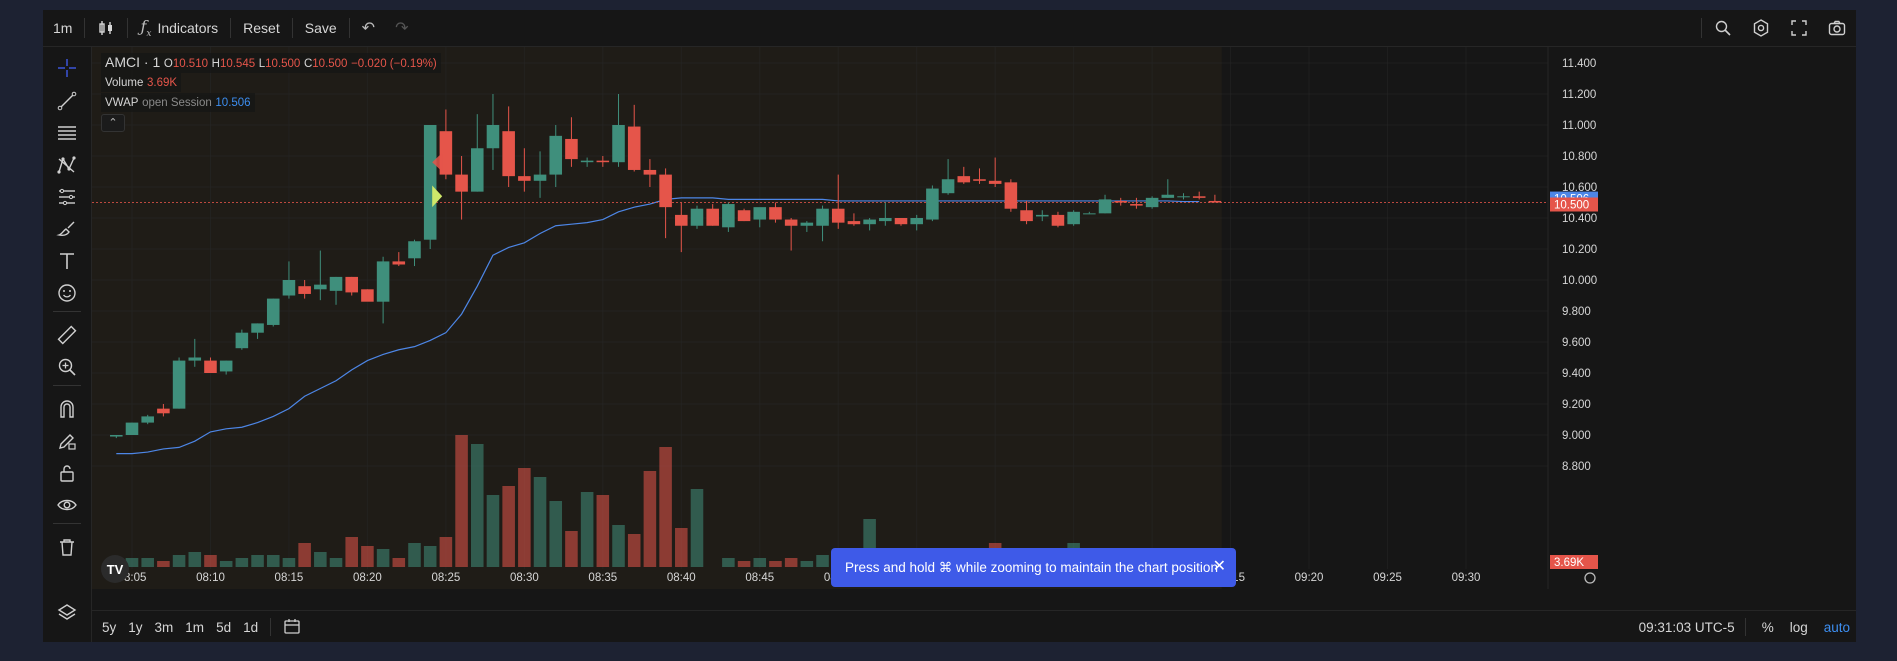 This screenshot has height=661, width=1897. What do you see at coordinates (1579, 250) in the screenshot?
I see `price-tick-label: 10.200` at bounding box center [1579, 250].